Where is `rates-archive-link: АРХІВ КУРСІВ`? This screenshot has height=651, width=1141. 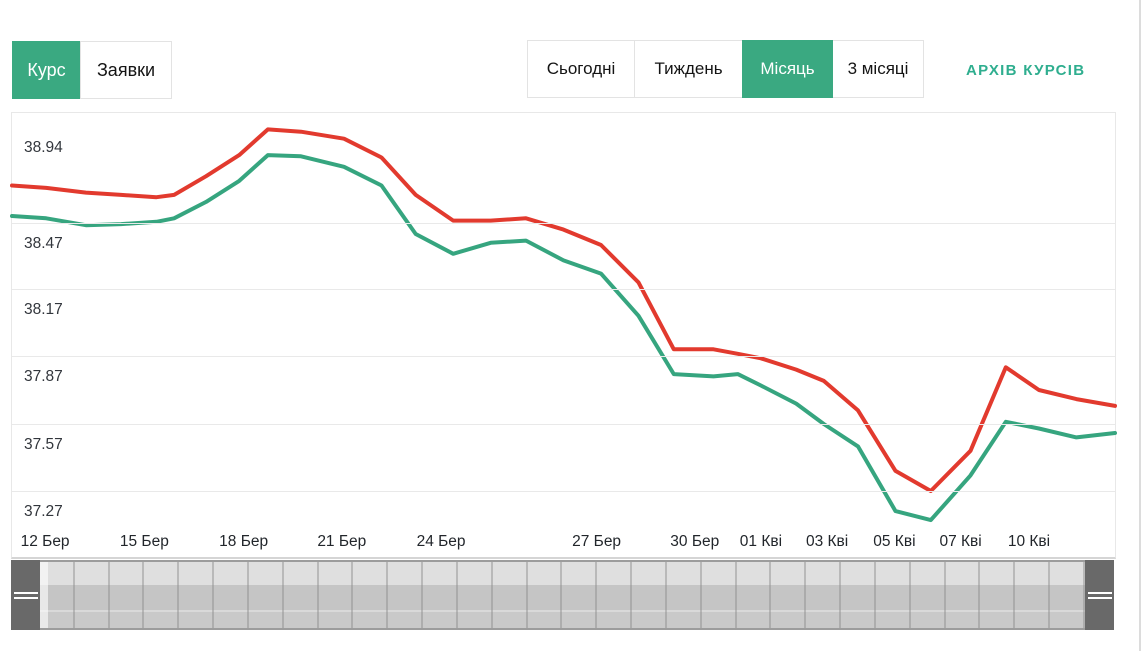 rates-archive-link: АРХІВ КУРСІВ is located at coordinates (1026, 70).